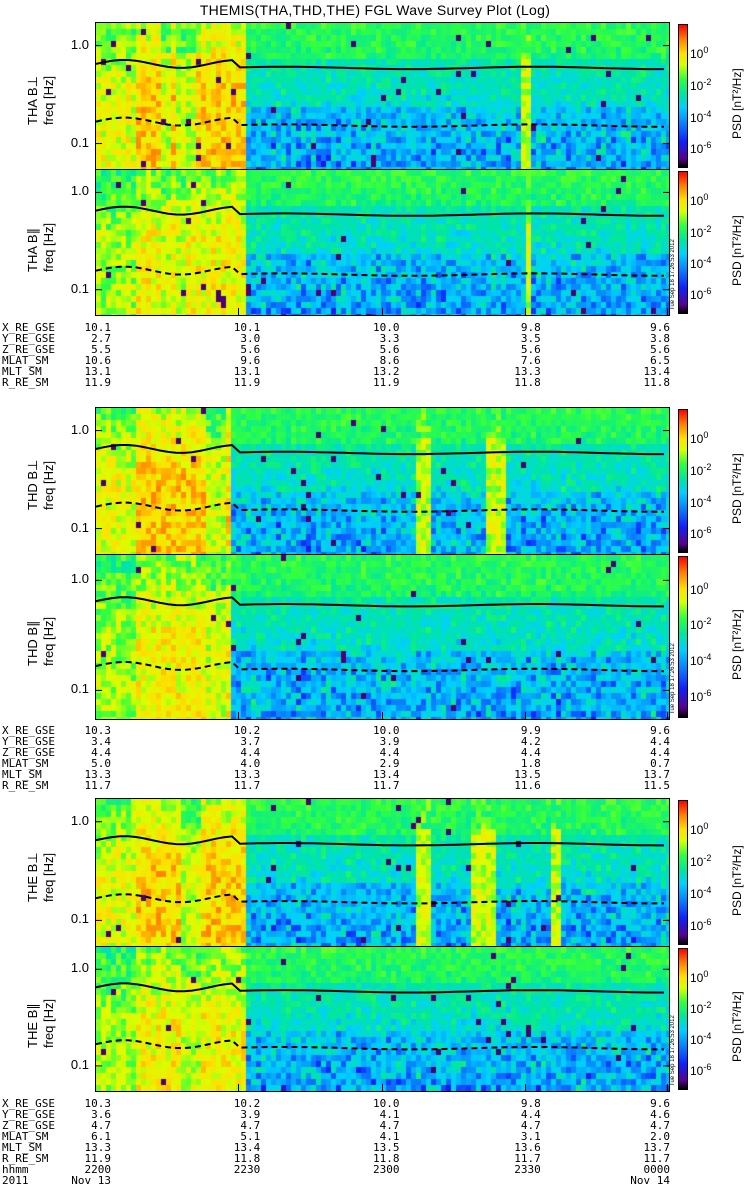  Describe the element at coordinates (28, 730) in the screenshot. I see `ephemeris-label: X_RE_GSE` at that location.